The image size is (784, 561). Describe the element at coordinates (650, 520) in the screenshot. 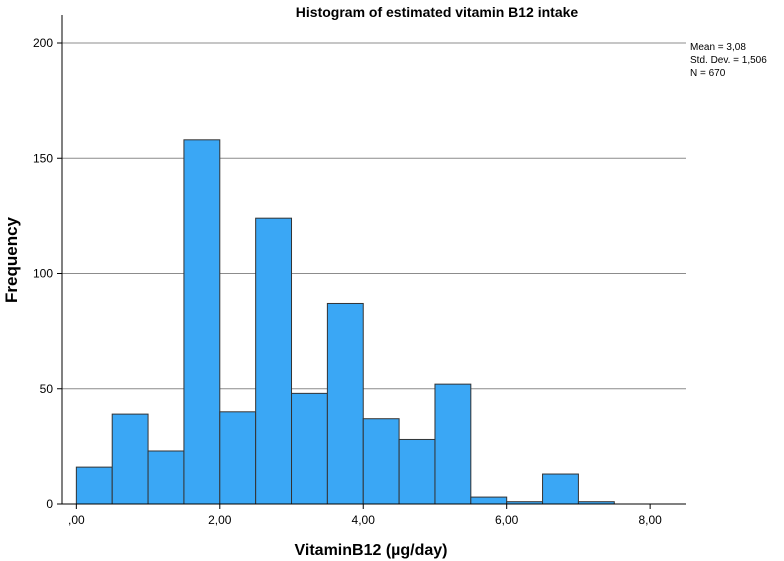

I see `x-tick-label: 8,00` at that location.